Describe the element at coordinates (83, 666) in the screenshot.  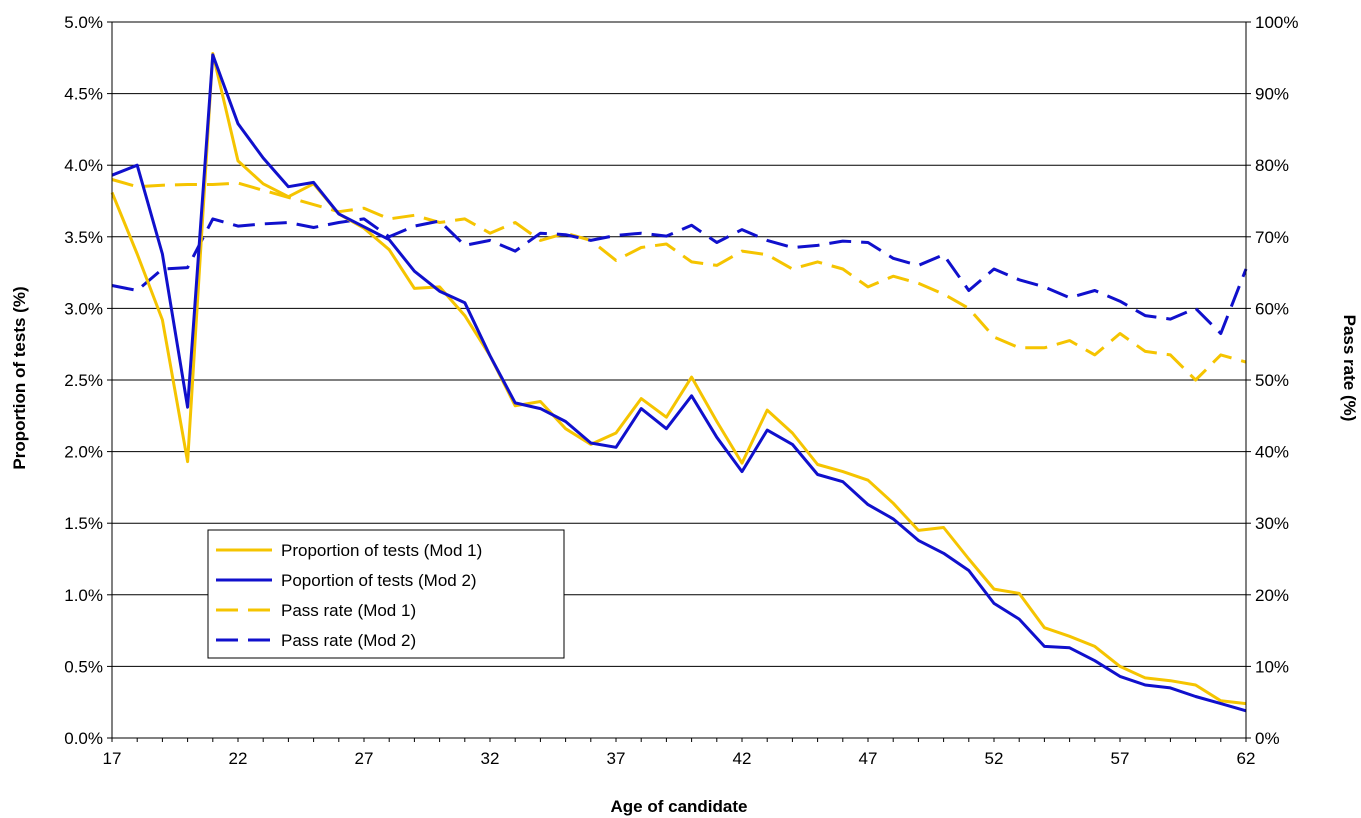
I see `y-tick-label: 0.5%` at that location.